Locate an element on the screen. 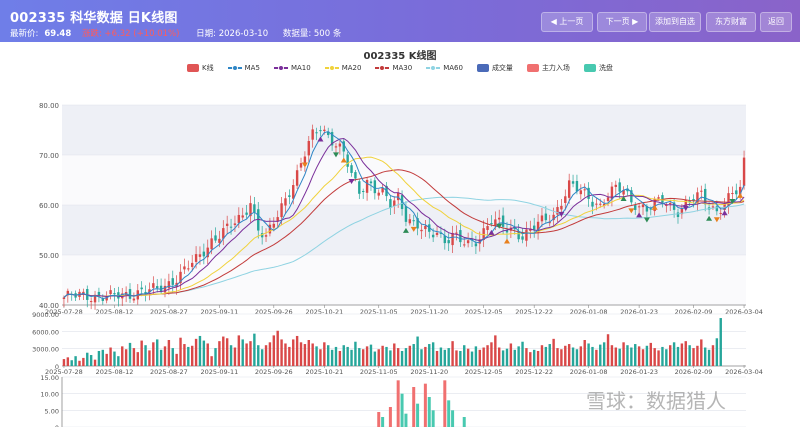  change-text: 涨跌: +6.32 (+10.01%) is located at coordinates (130, 34).